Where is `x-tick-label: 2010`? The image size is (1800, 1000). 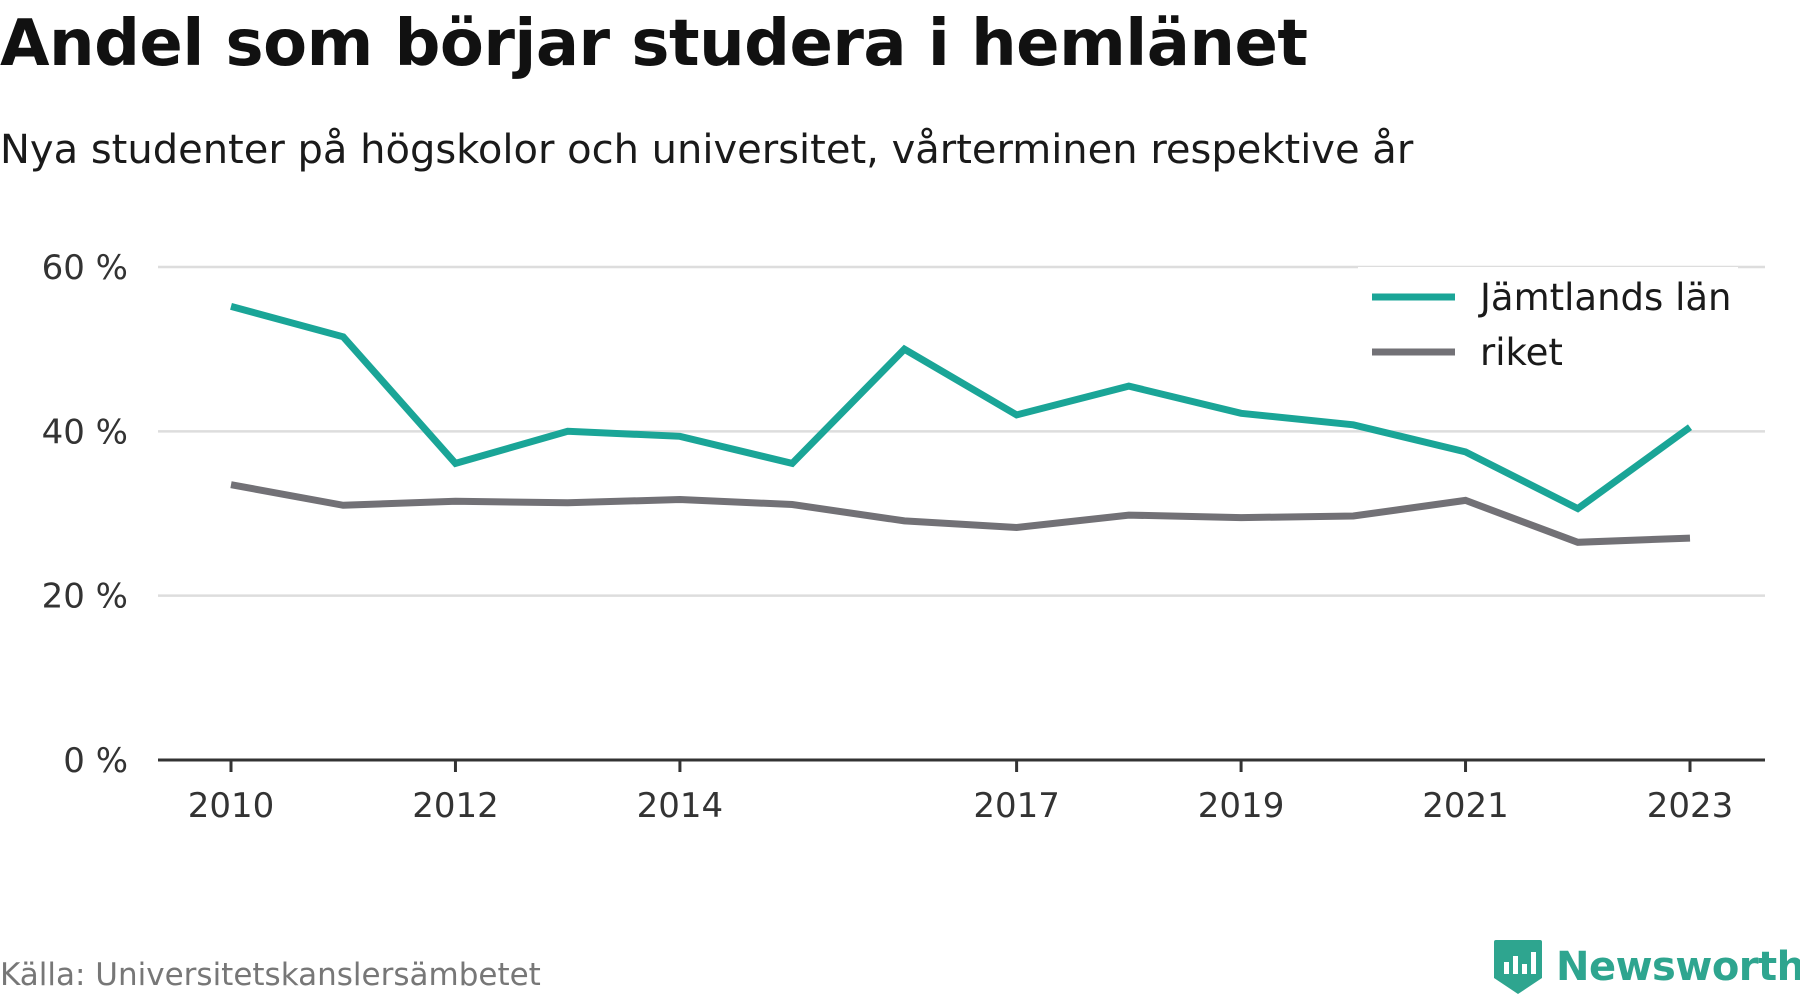 x-tick-label: 2010 is located at coordinates (231, 806).